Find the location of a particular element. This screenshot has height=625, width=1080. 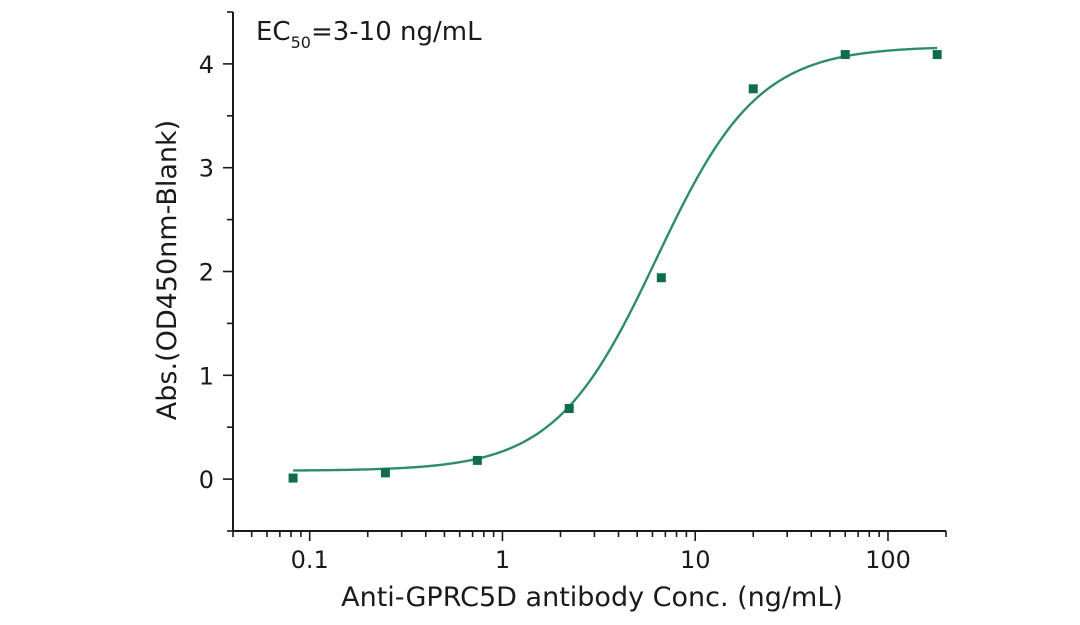

y-tick-label: 0 is located at coordinates (206, 480).